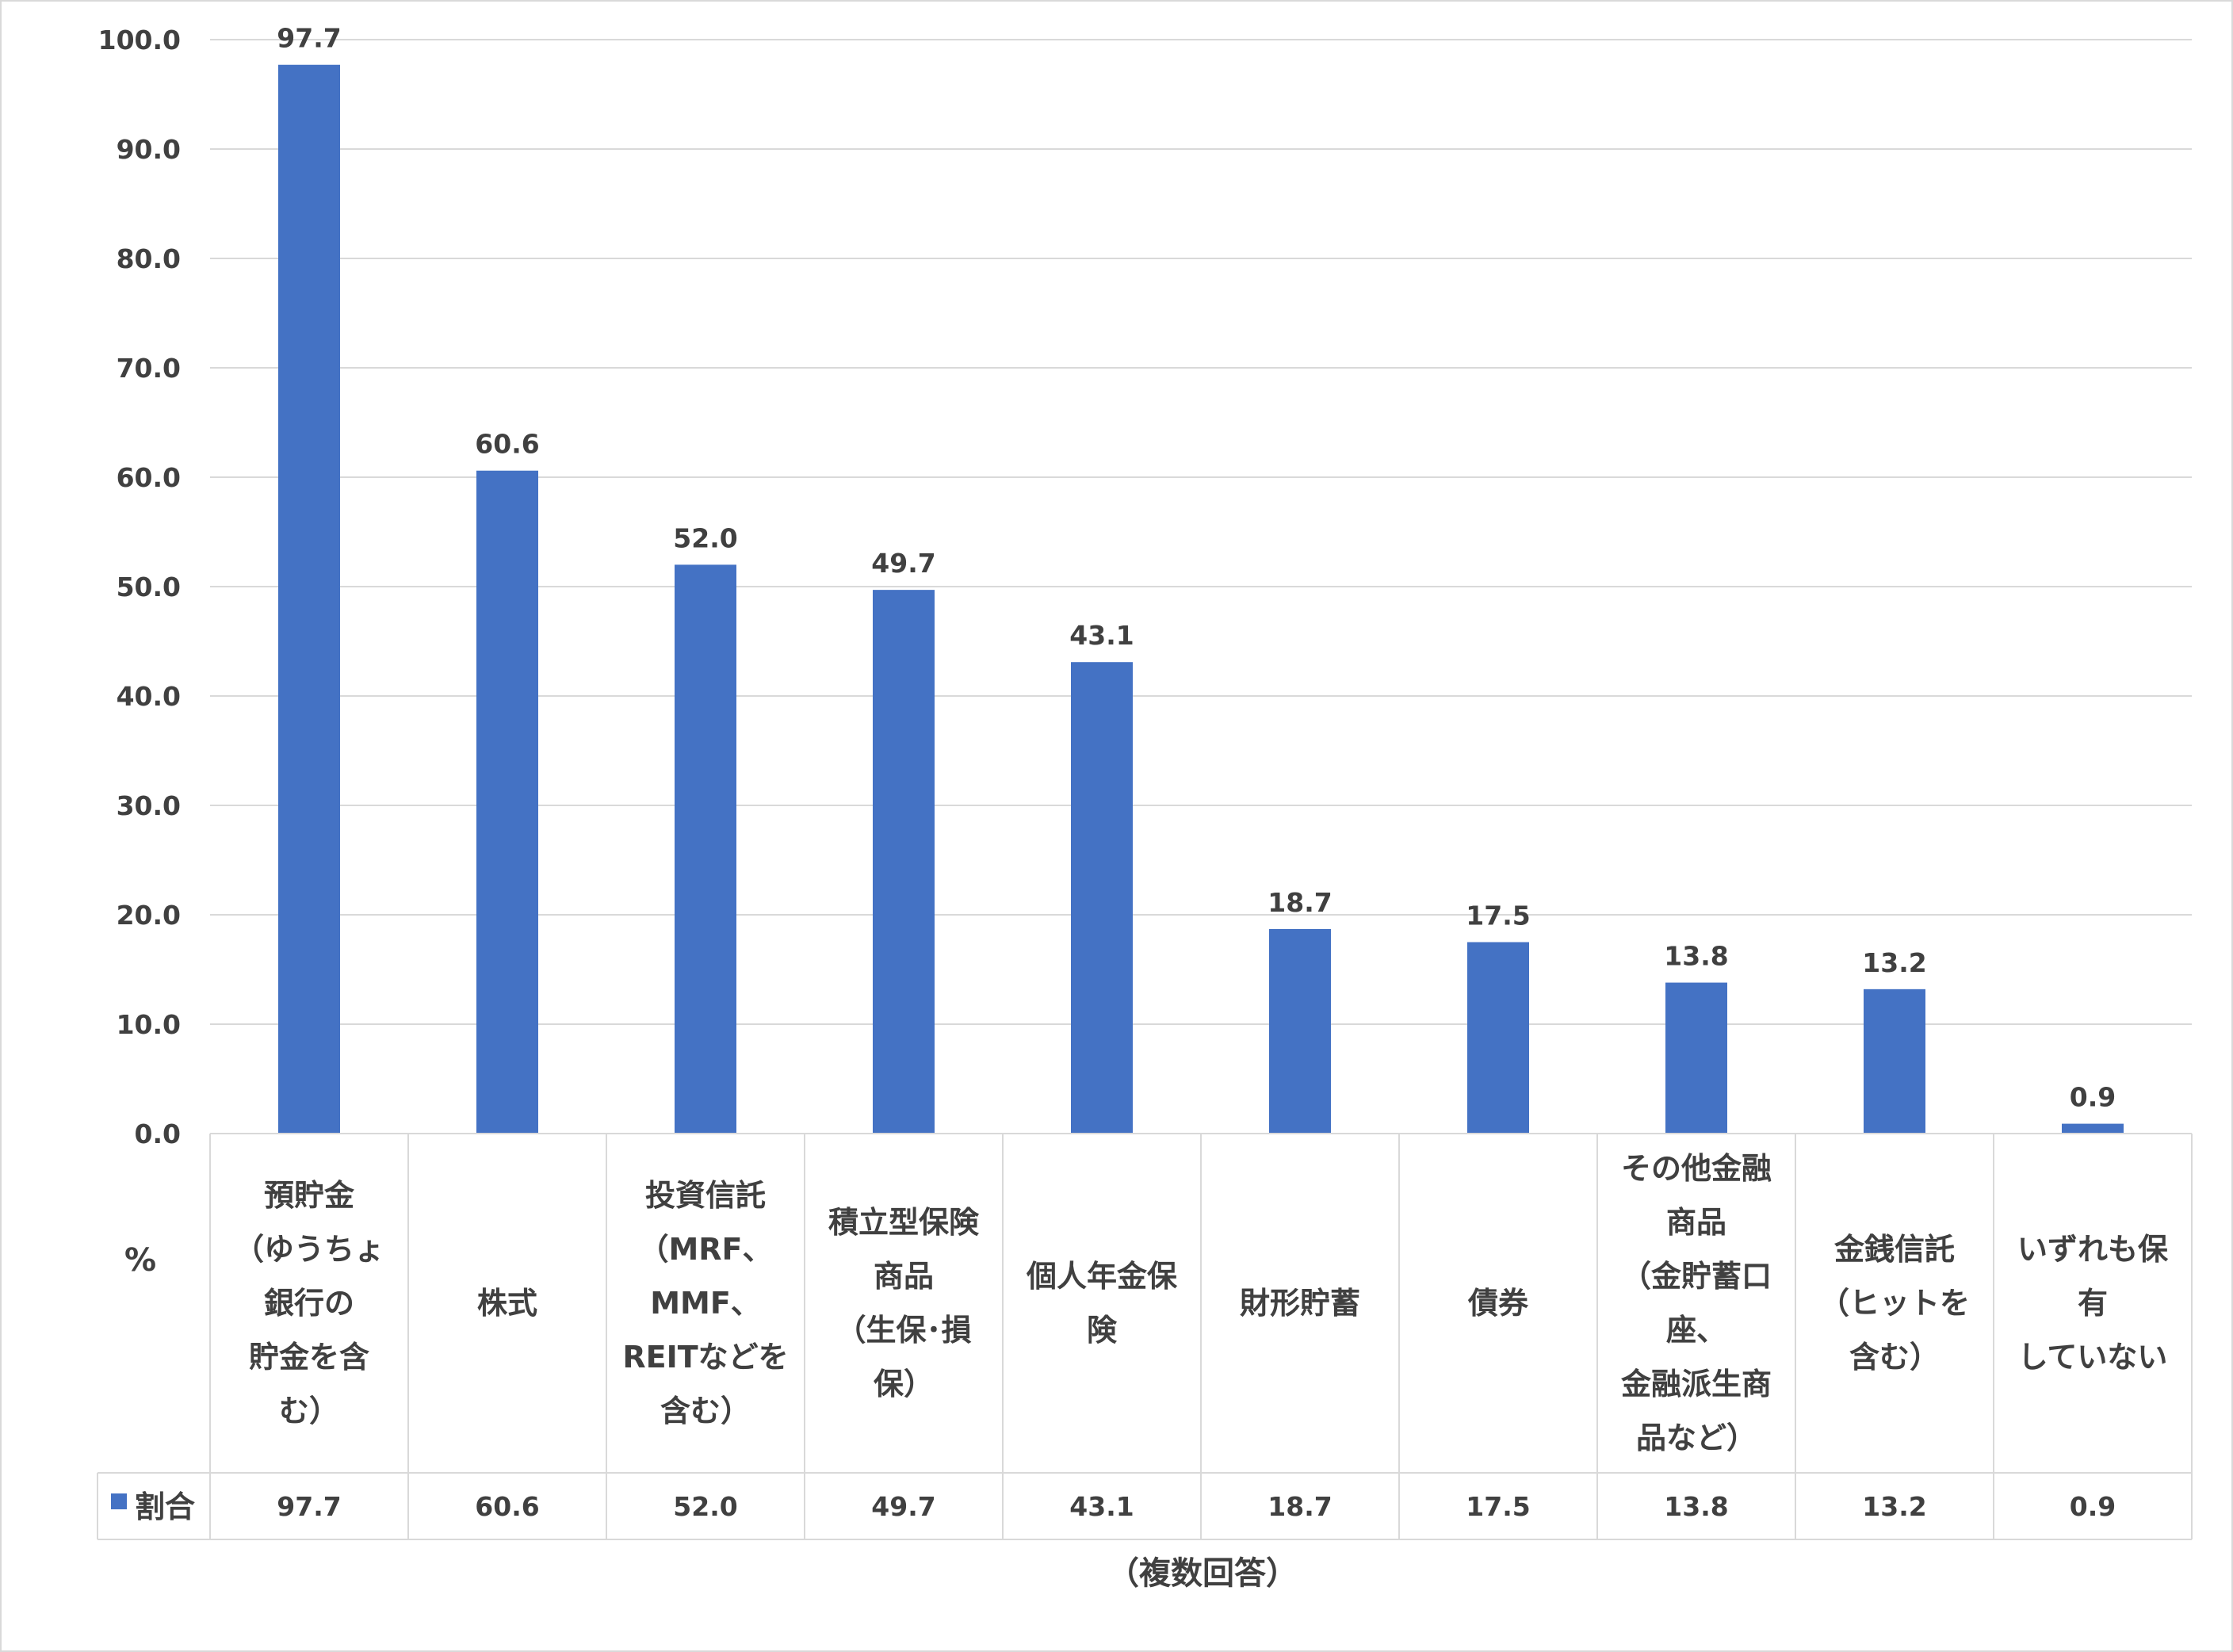 This screenshot has width=2233, height=1652. What do you see at coordinates (904, 1385) in the screenshot?
I see `category-label: 保）` at bounding box center [904, 1385].